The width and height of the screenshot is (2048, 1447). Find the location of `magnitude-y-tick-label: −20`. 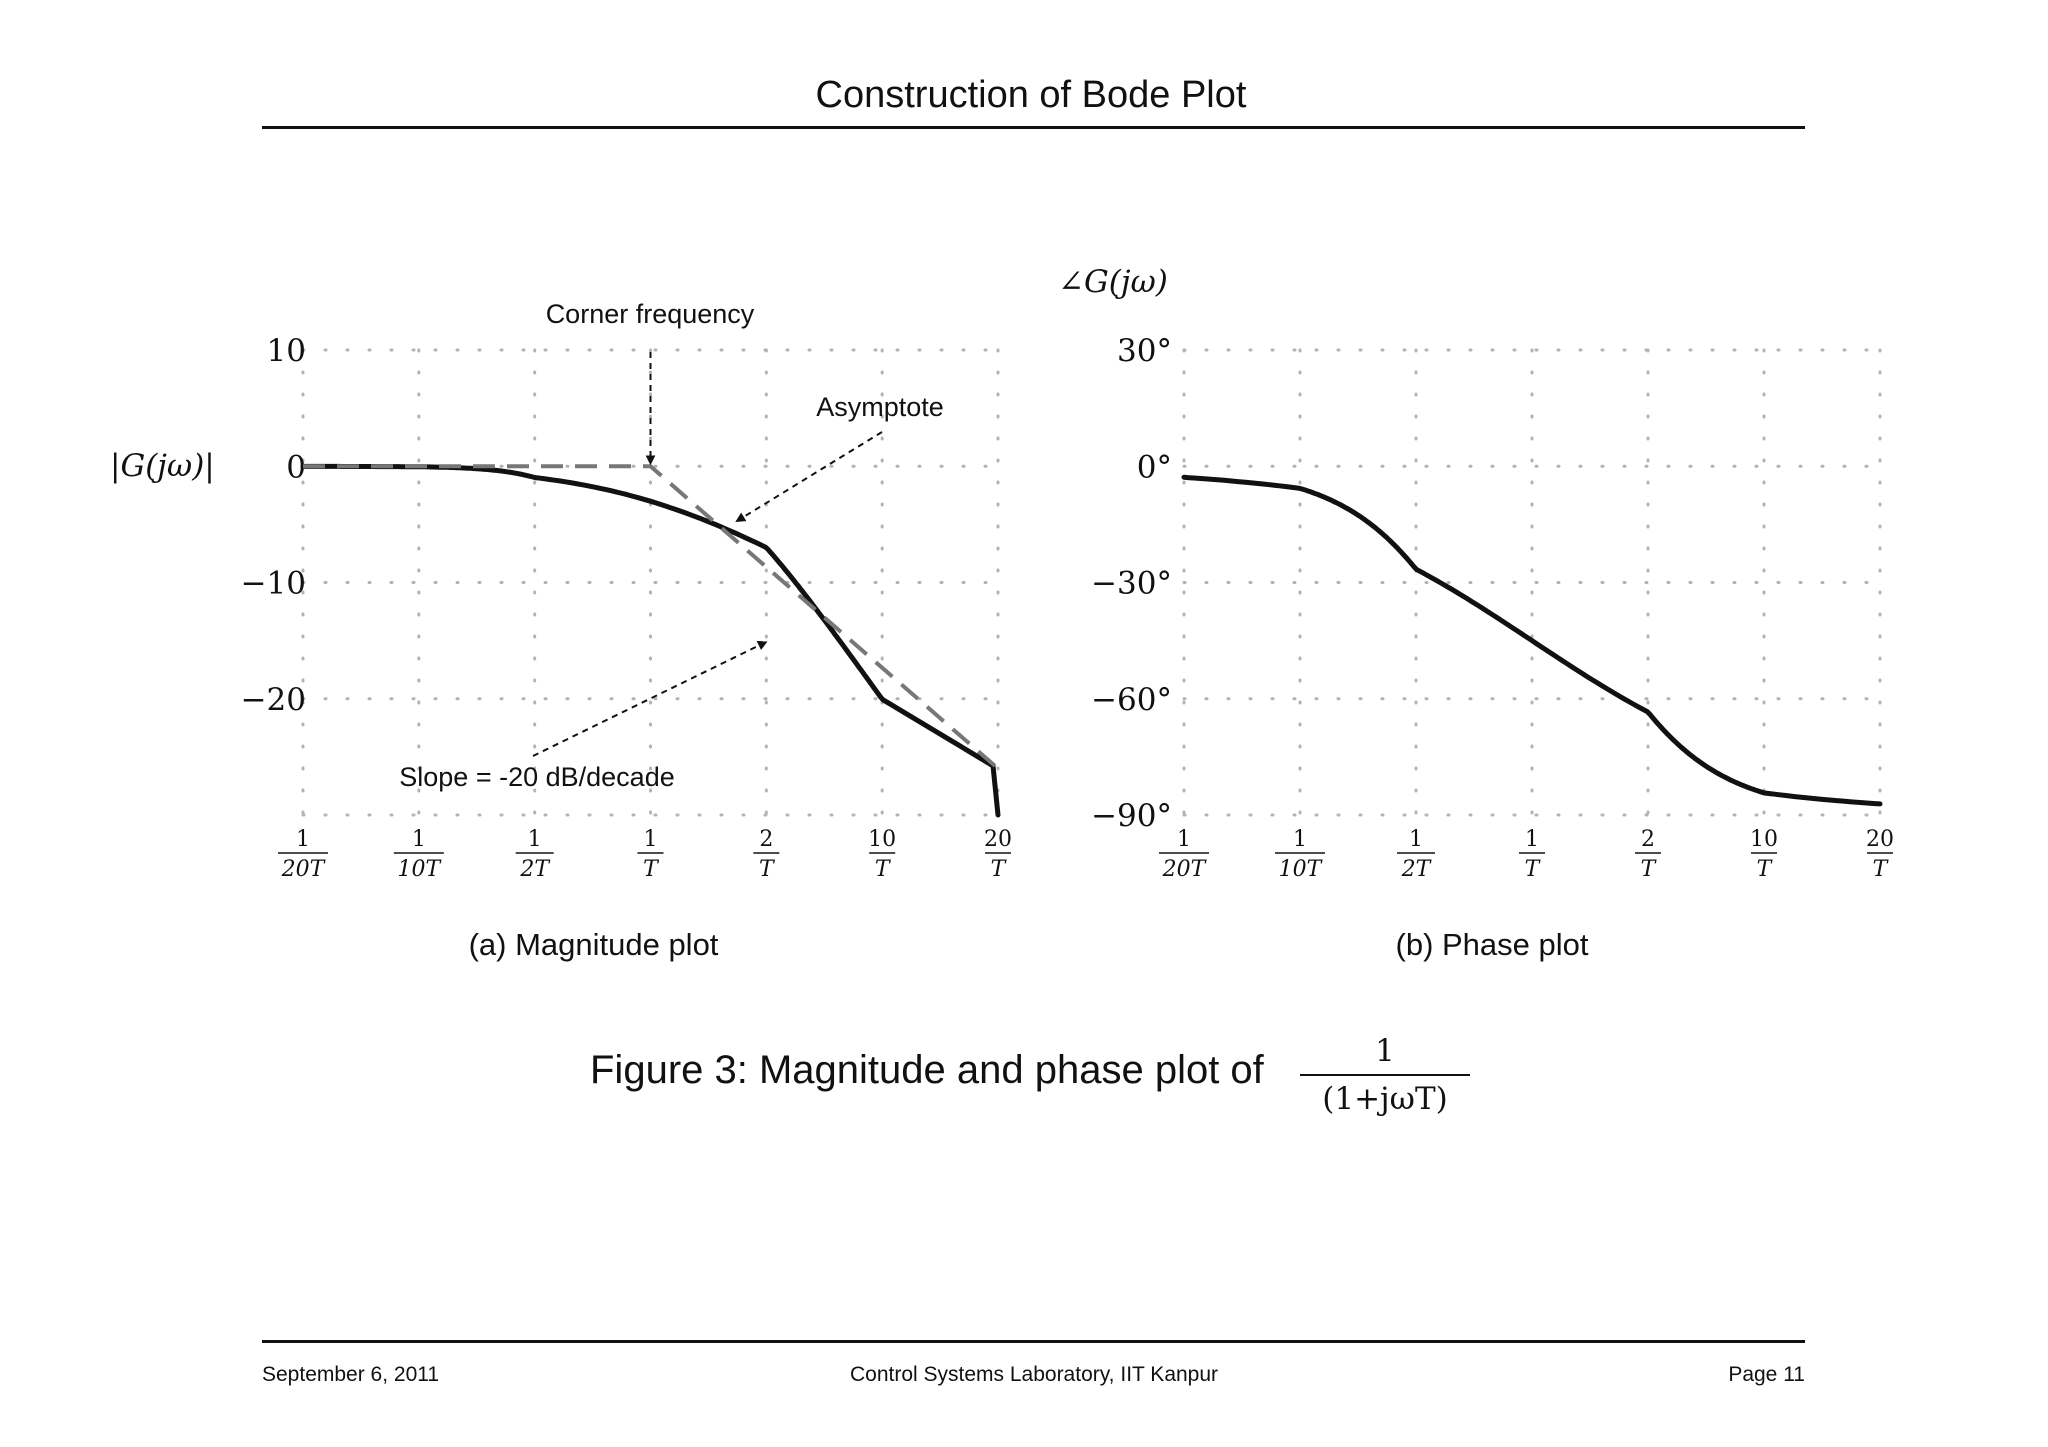

magnitude-y-tick-label: −20 is located at coordinates (273, 700).